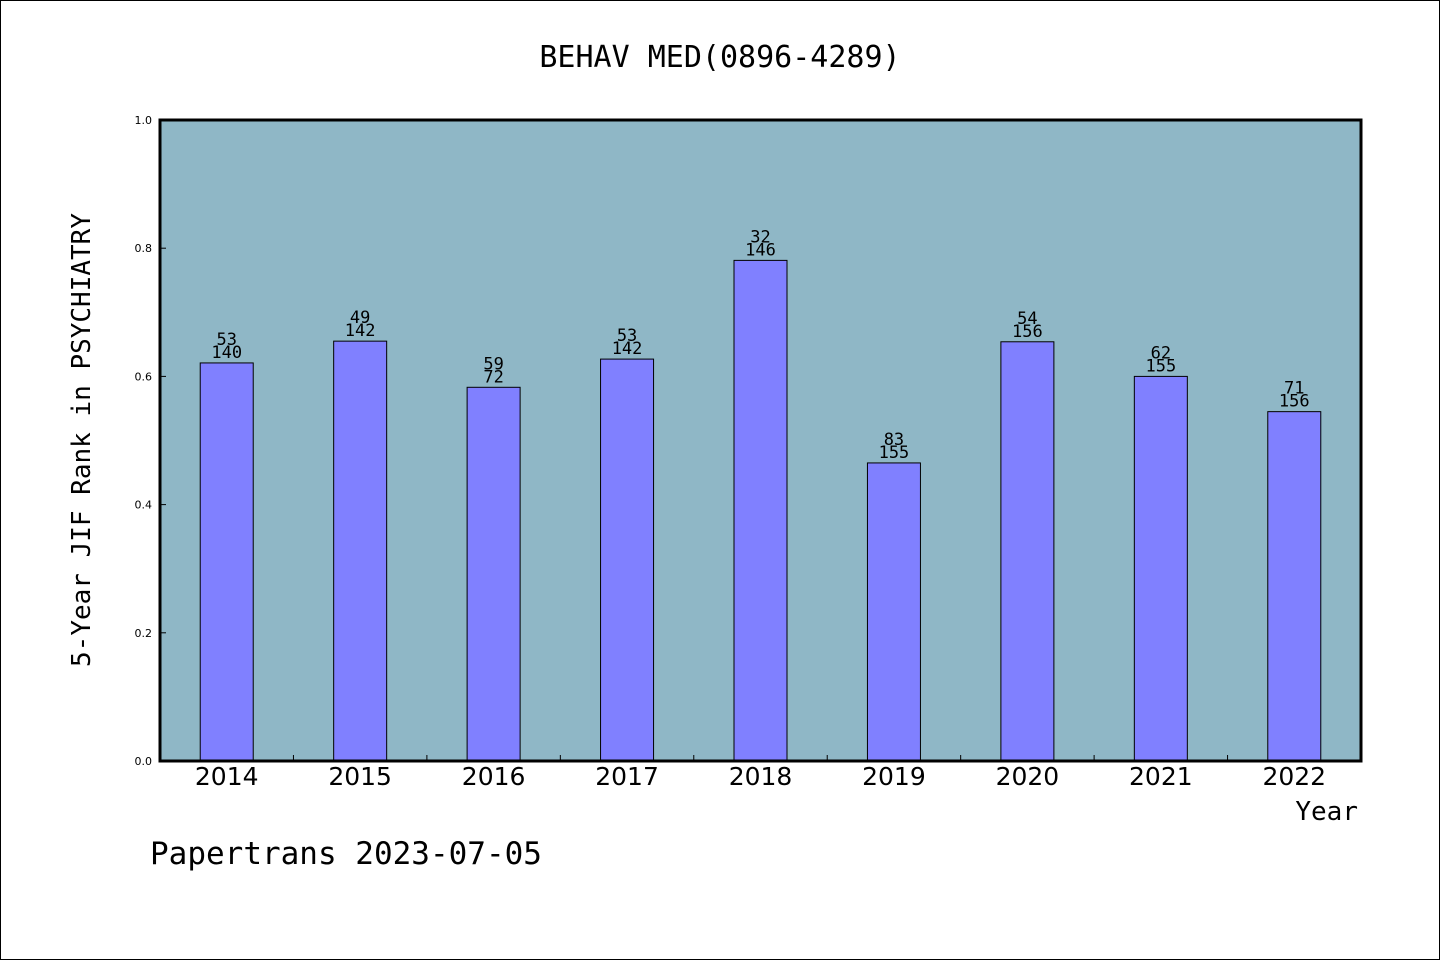 Image resolution: width=1440 pixels, height=960 pixels. I want to click on bar-total-label: 140, so click(226, 353).